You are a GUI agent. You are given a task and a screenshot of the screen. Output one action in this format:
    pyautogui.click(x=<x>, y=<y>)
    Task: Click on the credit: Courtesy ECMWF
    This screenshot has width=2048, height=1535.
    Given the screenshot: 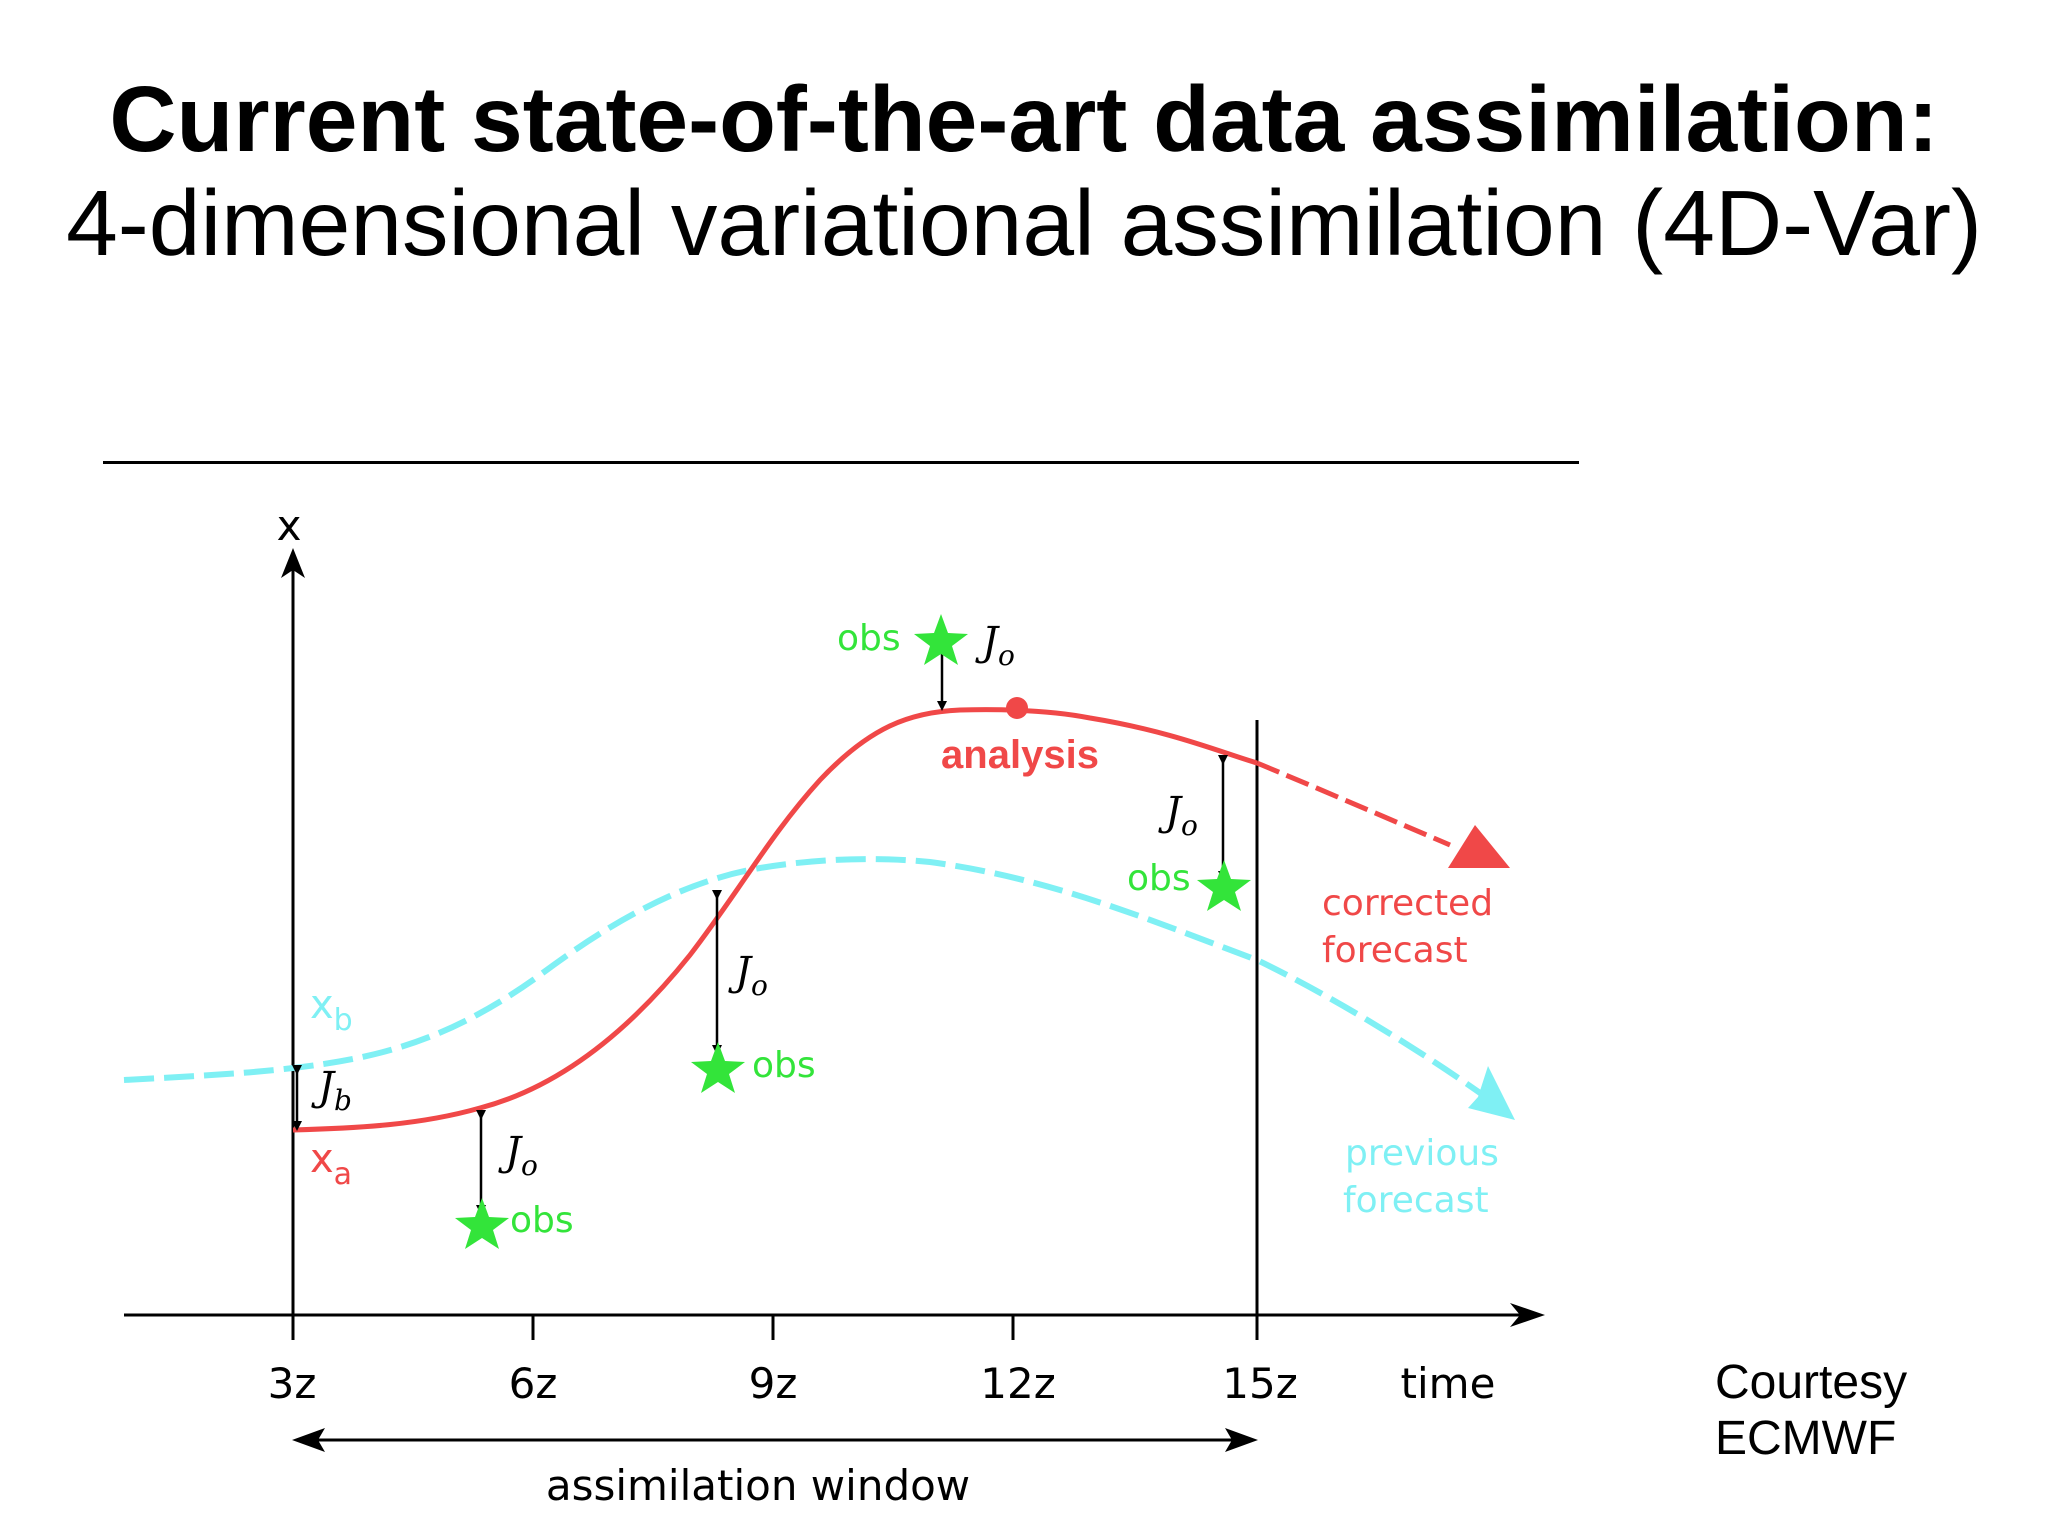 What is the action you would take?
    pyautogui.click(x=1811, y=1411)
    